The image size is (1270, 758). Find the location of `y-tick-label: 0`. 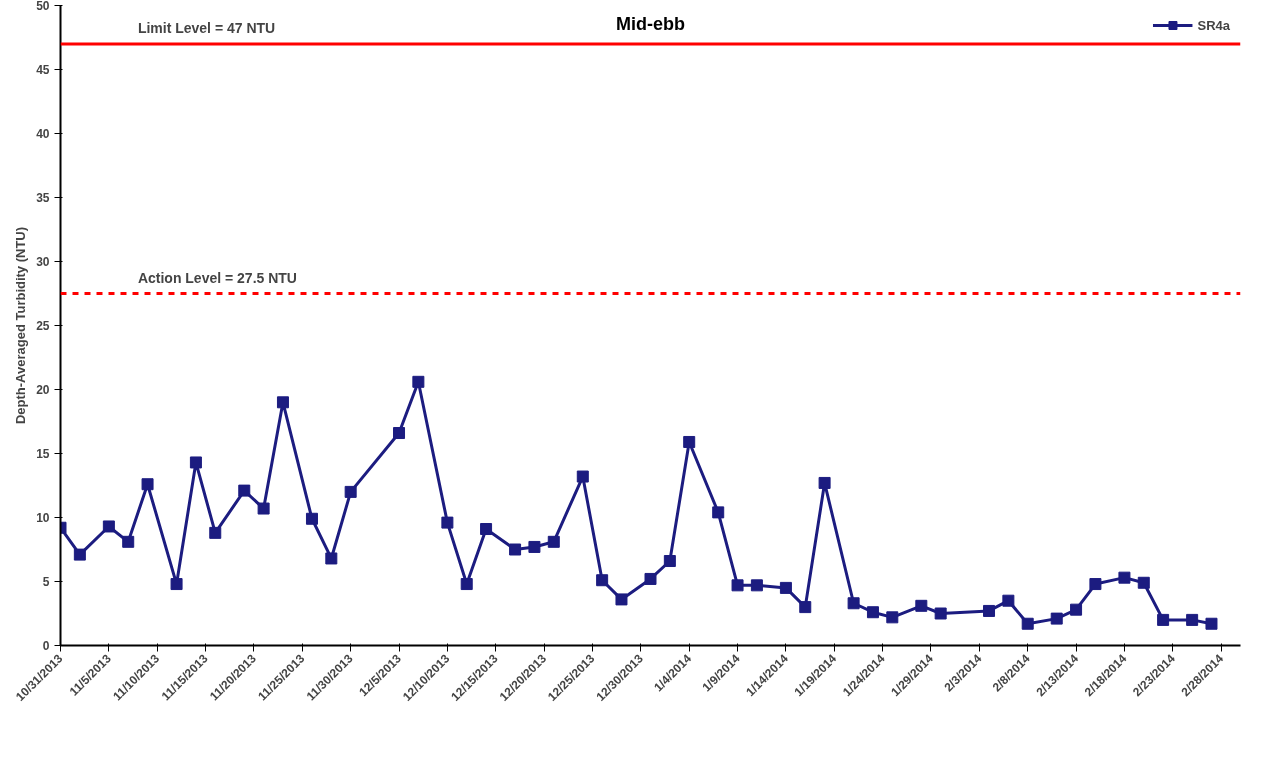

y-tick-label: 0 is located at coordinates (46, 646).